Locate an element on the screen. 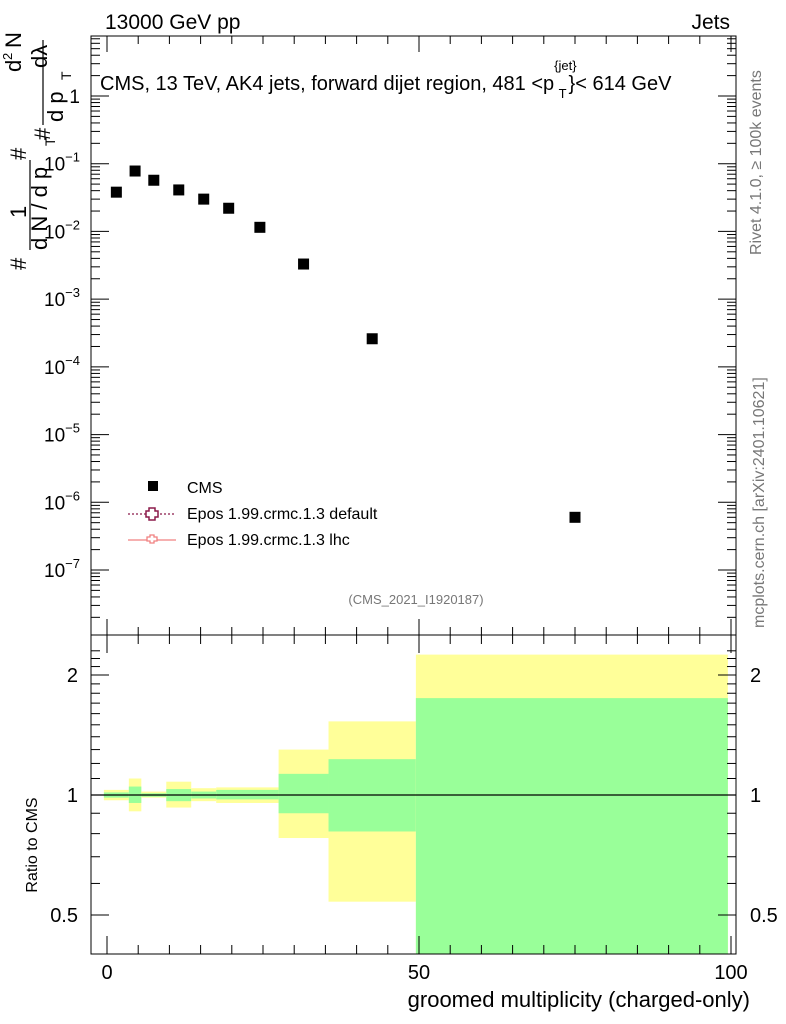 This screenshot has width=786, height=1024. legend-label-epos-default: Epos 1.99.crmc.1.3 default is located at coordinates (282, 514).